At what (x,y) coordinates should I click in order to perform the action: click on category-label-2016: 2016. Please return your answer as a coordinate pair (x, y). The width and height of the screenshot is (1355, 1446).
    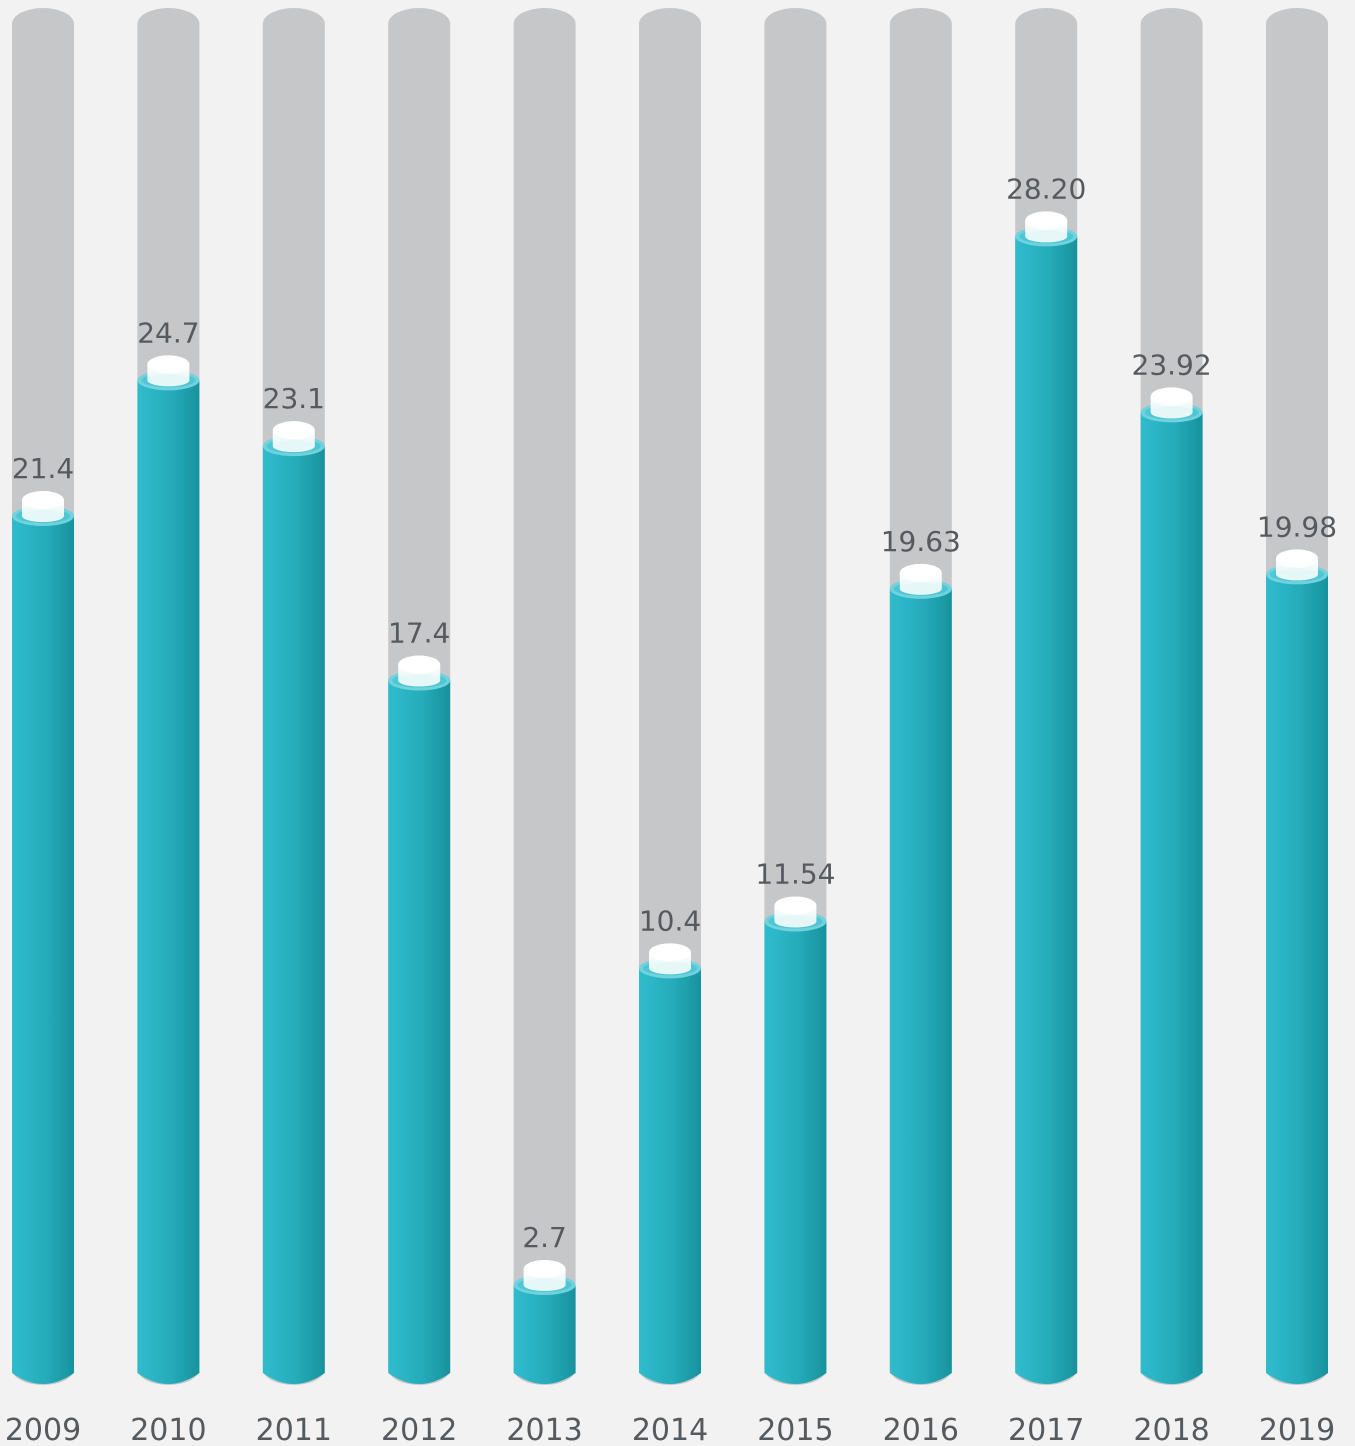
    Looking at the image, I should click on (921, 1429).